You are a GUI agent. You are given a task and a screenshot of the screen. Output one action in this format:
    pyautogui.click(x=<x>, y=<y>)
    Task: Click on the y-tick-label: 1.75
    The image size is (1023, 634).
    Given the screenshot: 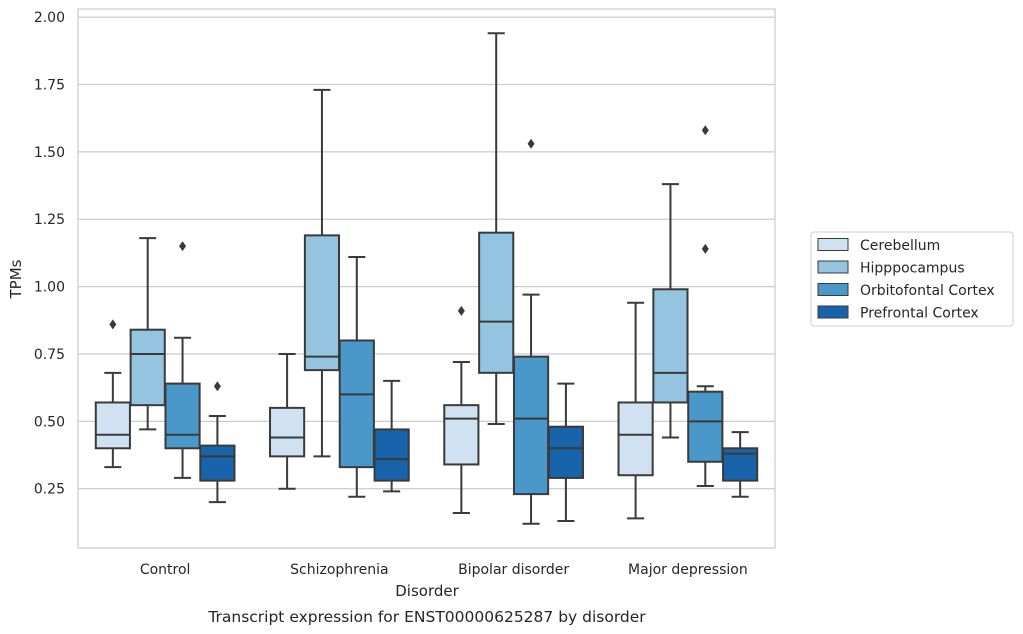 What is the action you would take?
    pyautogui.click(x=49, y=85)
    